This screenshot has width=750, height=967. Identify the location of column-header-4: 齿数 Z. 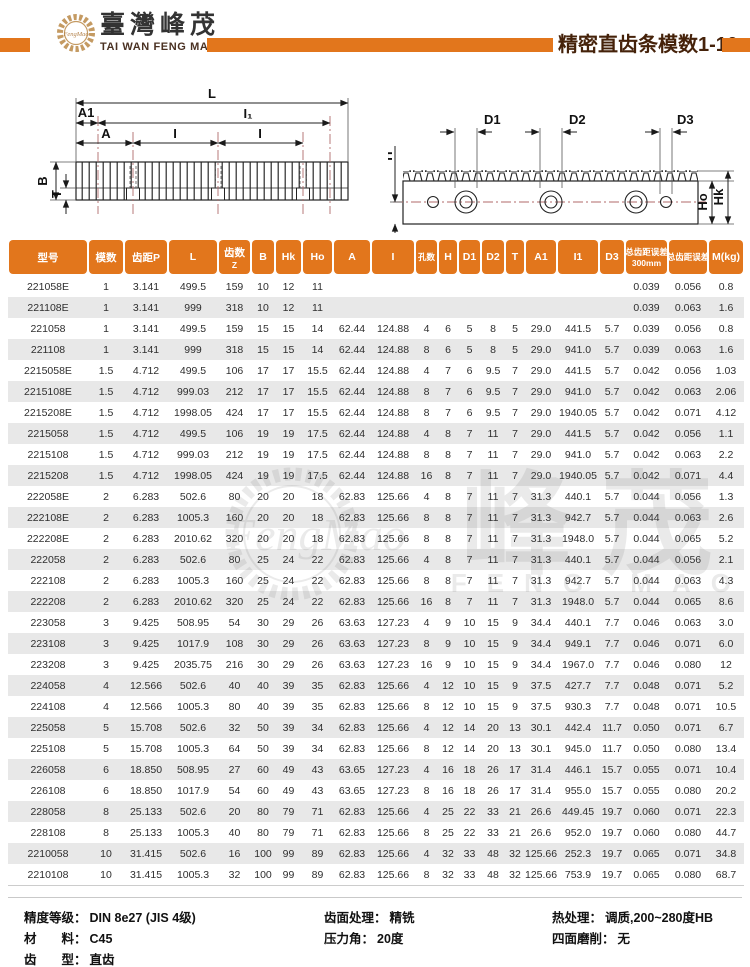
(234, 258).